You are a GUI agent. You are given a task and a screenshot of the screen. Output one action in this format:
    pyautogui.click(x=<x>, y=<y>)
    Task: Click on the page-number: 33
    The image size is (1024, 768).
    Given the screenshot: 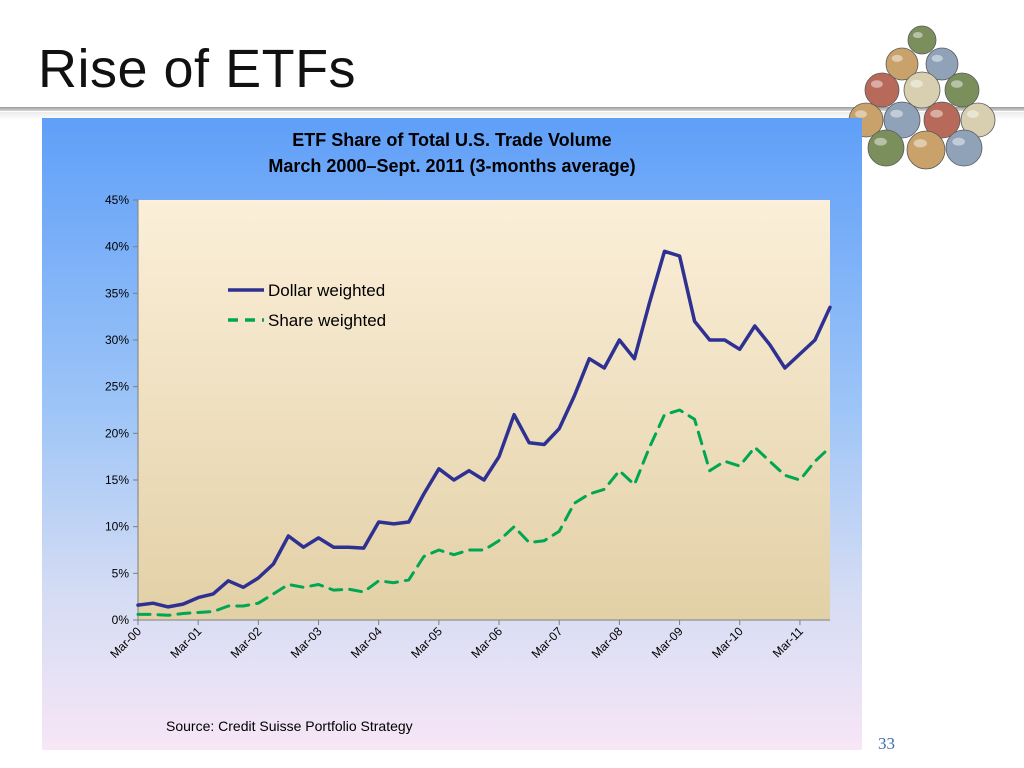 What is the action you would take?
    pyautogui.click(x=886, y=743)
    